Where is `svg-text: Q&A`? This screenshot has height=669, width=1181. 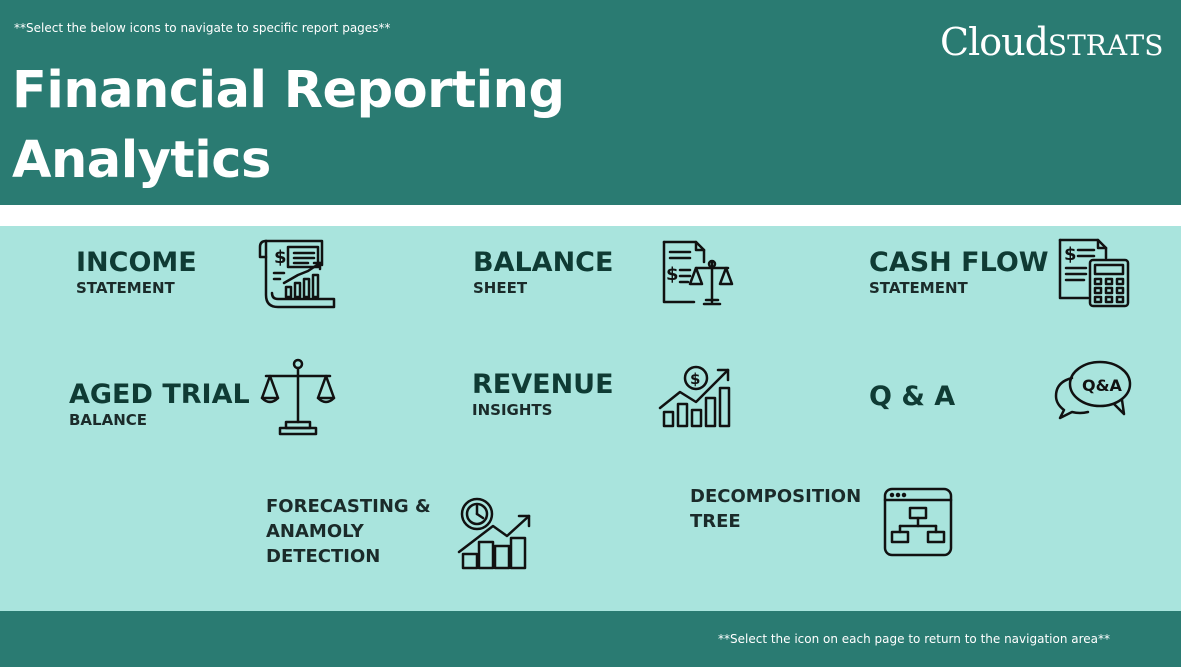
svg-text: Q&A is located at coordinates (1102, 385).